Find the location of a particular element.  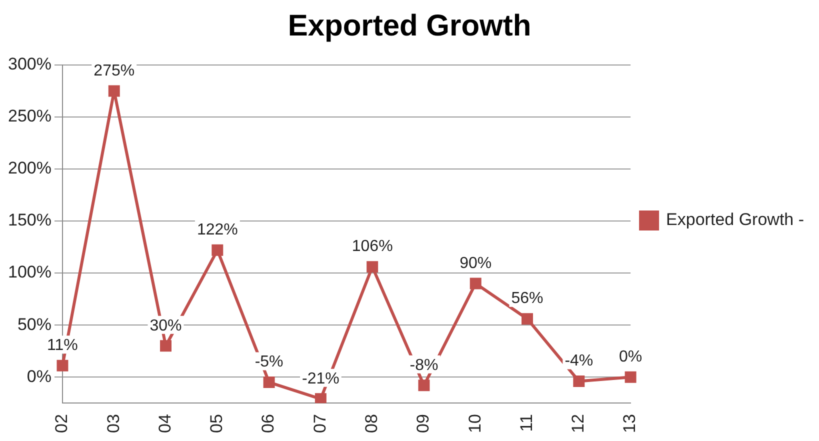

x-tick-label: 08 is located at coordinates (372, 424).